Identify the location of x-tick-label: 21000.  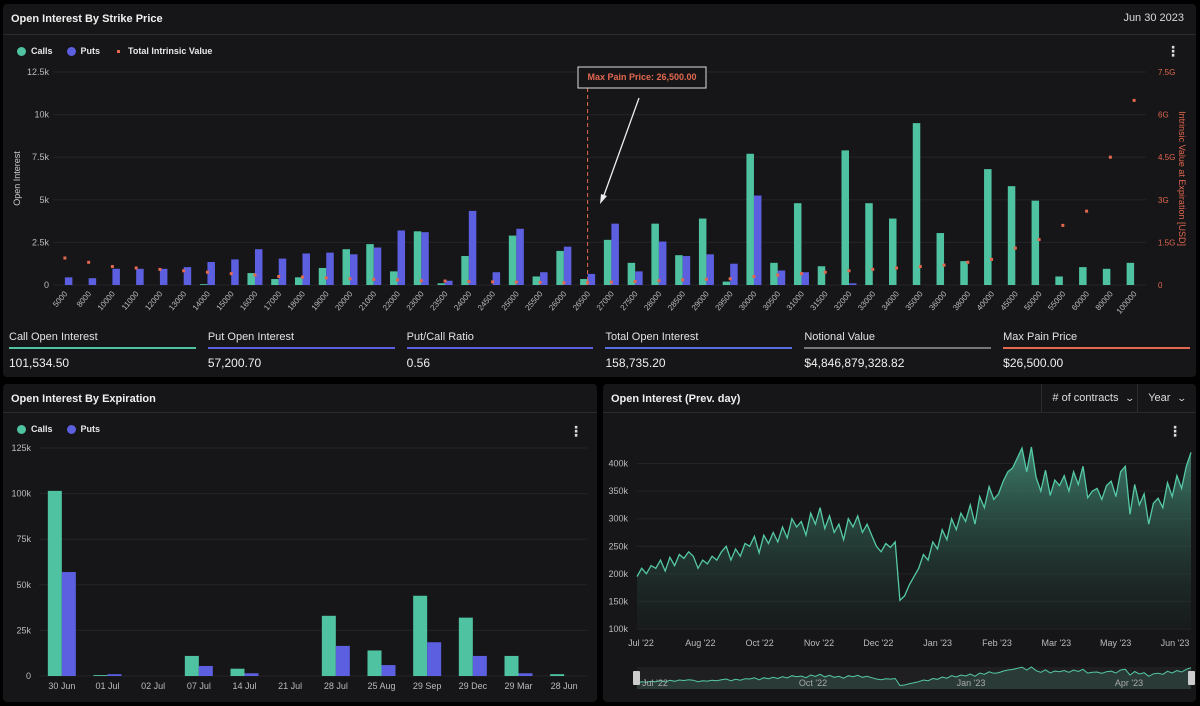
(368, 300).